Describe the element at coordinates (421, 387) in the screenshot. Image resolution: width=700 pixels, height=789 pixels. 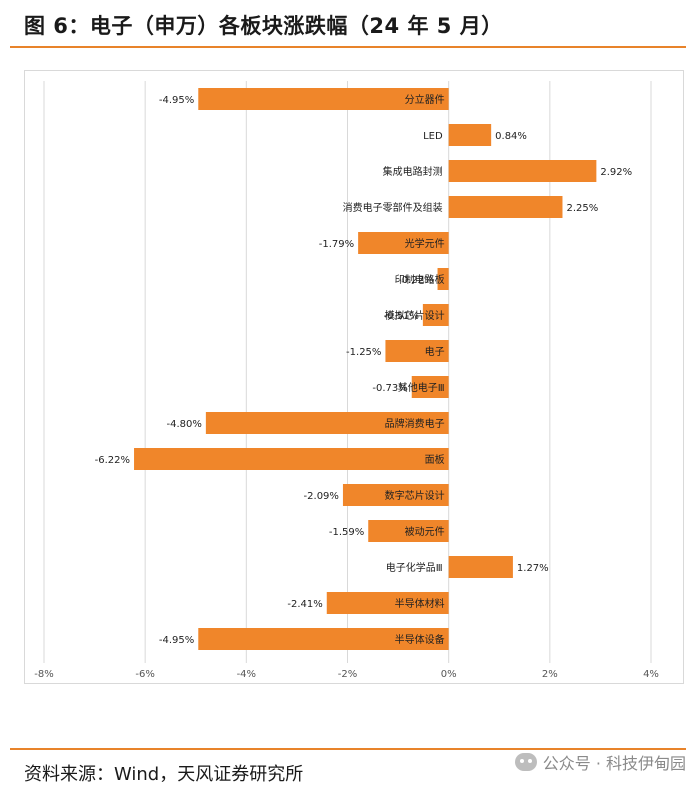
I see `category-label: 其他电子Ⅲ` at that location.